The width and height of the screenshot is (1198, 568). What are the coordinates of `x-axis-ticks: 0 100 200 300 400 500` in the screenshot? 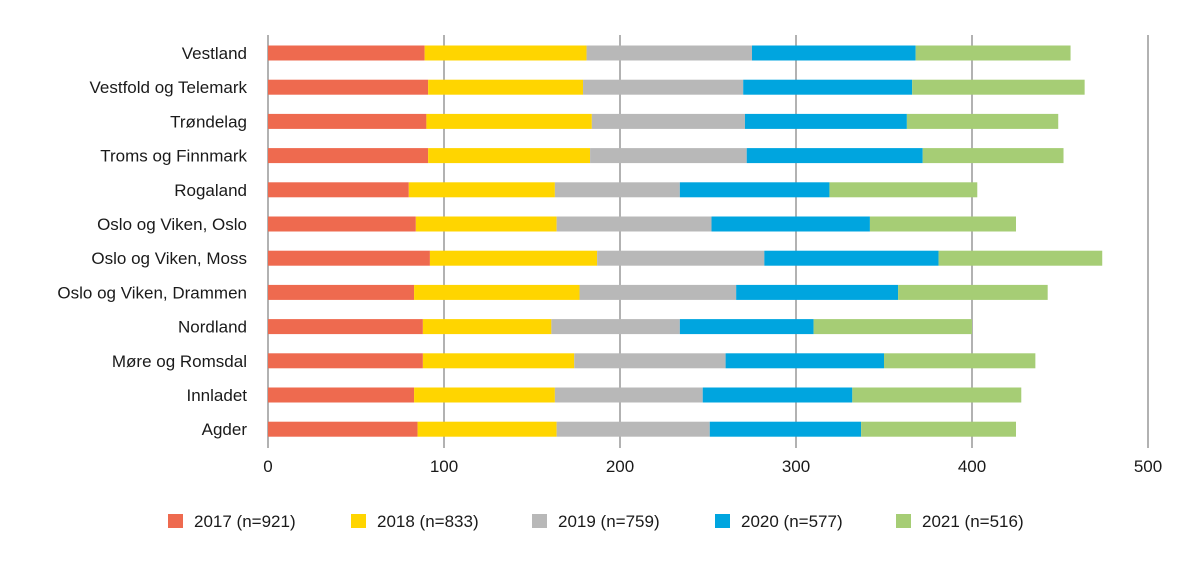 It's located at (712, 466).